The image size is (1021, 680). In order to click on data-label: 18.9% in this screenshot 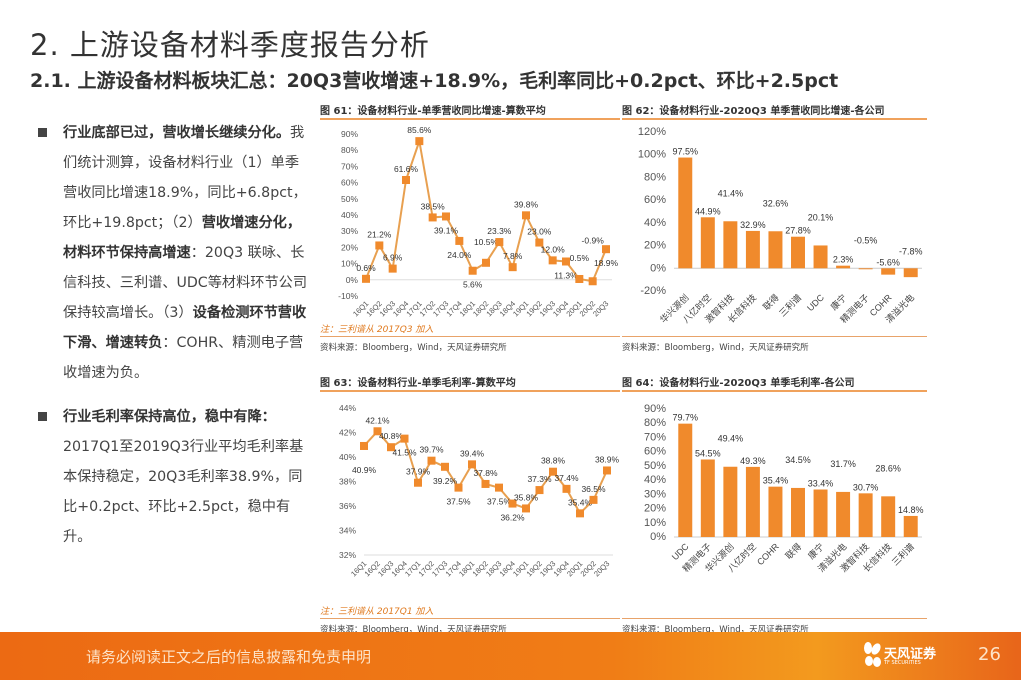, I will do `click(606, 263)`.